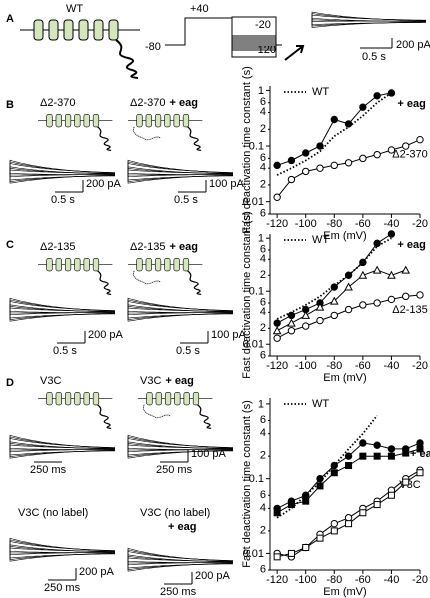  Describe the element at coordinates (104, 139) in the screenshot. I see `c-terminus` at that location.